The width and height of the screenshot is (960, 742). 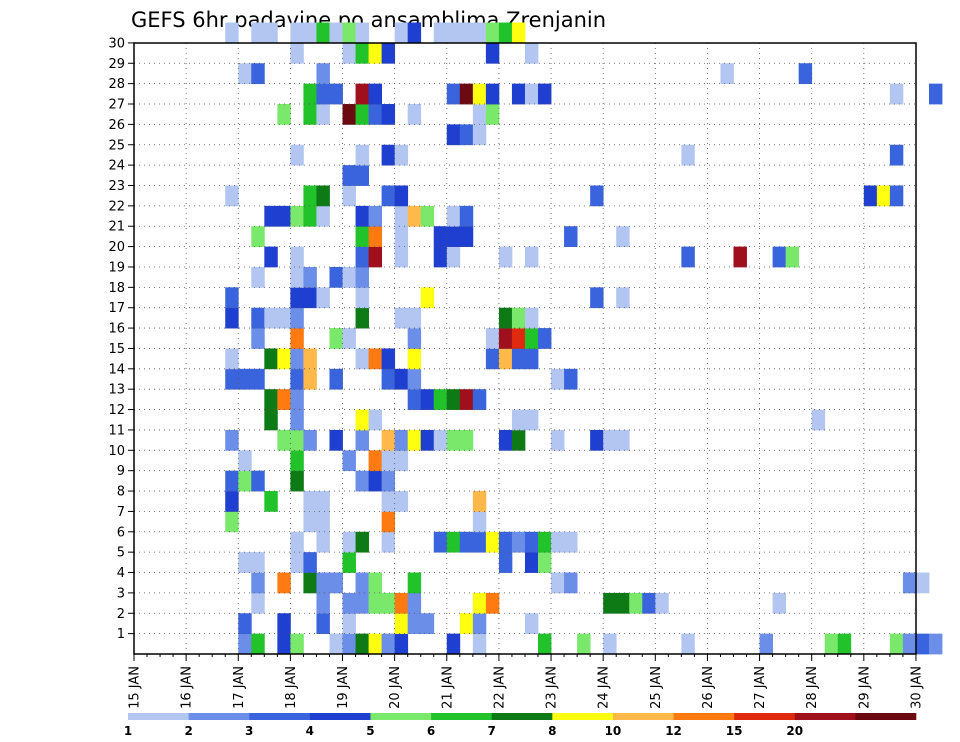 What do you see at coordinates (370, 731) in the screenshot?
I see `colorbar-label: 5` at bounding box center [370, 731].